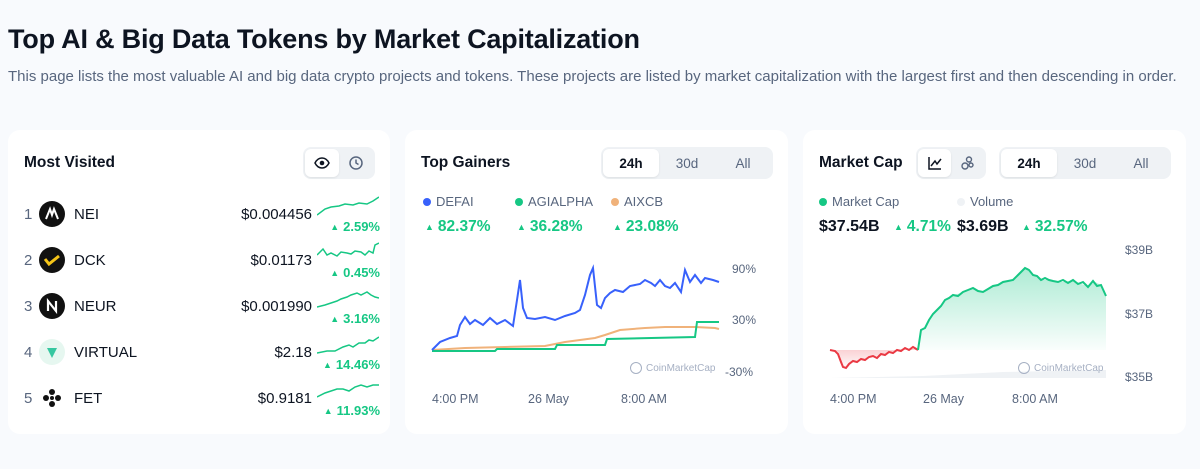  Describe the element at coordinates (458, 226) in the screenshot. I see `defai-change: ▲ 82.37%` at that location.